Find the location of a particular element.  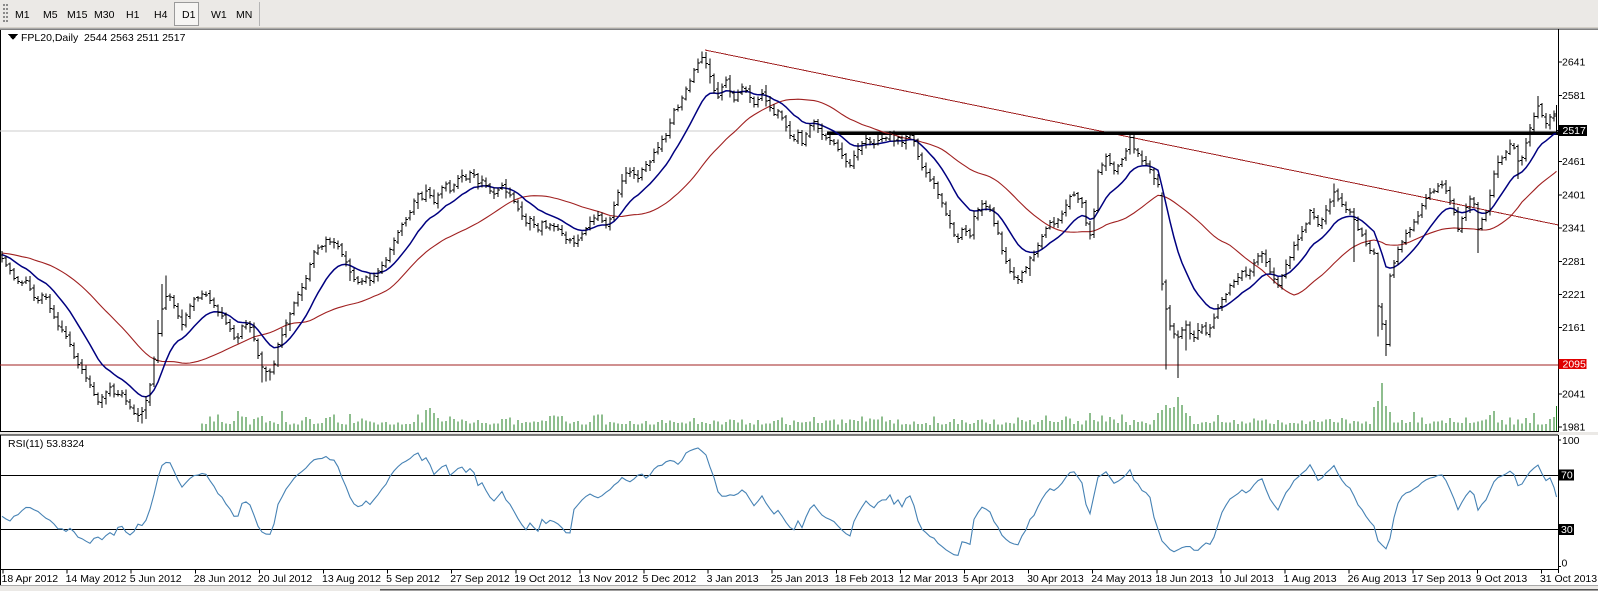

svg-text: 3 Jan 2013 is located at coordinates (733, 579).